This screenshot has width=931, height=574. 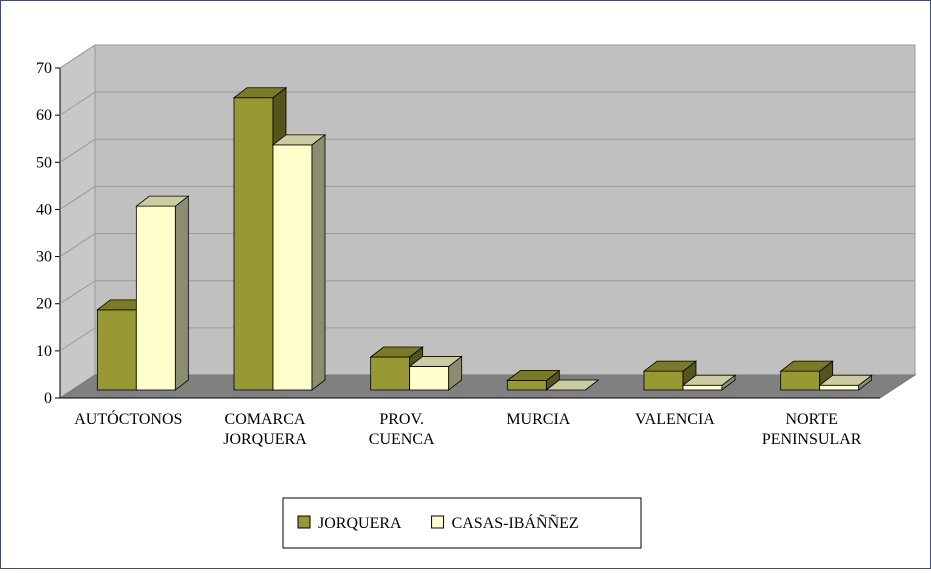 What do you see at coordinates (48, 398) in the screenshot?
I see `y-tick-label: 0` at bounding box center [48, 398].